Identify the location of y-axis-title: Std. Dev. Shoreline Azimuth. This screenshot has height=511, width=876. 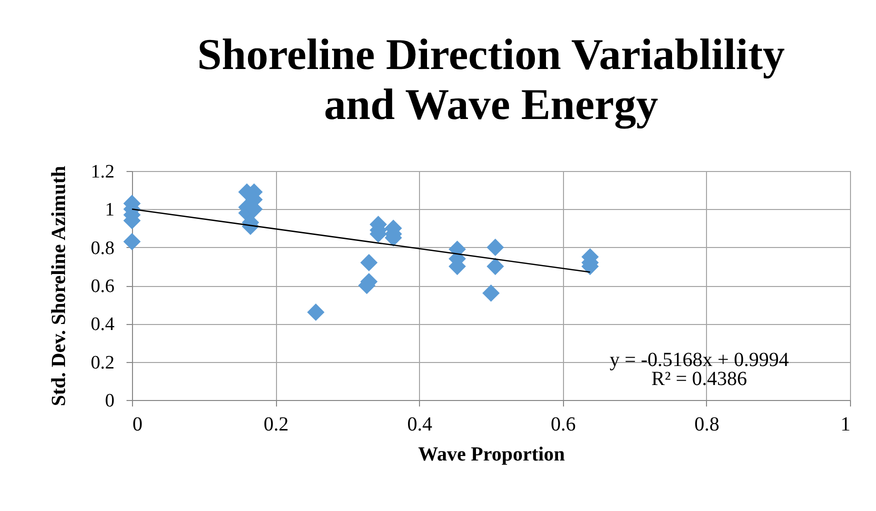
(59, 286).